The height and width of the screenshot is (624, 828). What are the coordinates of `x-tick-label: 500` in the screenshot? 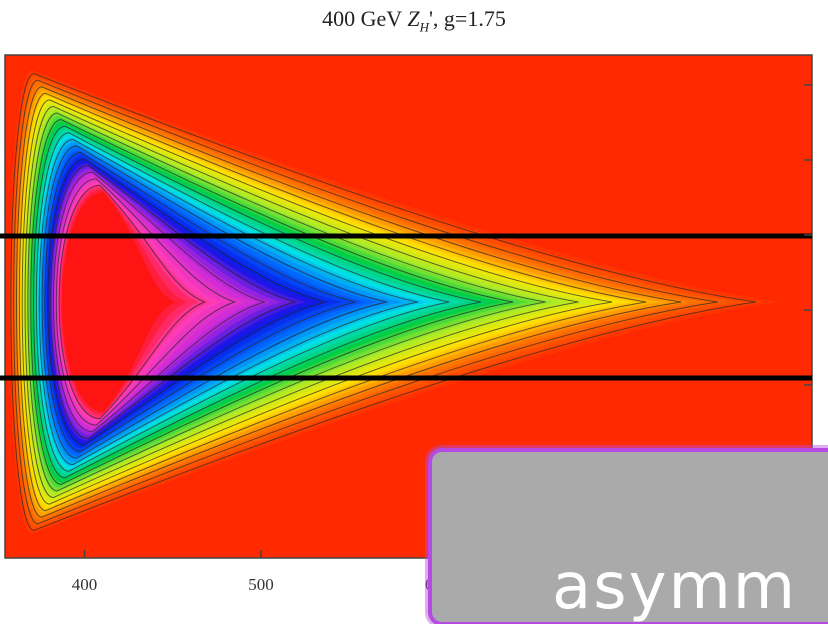 It's located at (261, 584).